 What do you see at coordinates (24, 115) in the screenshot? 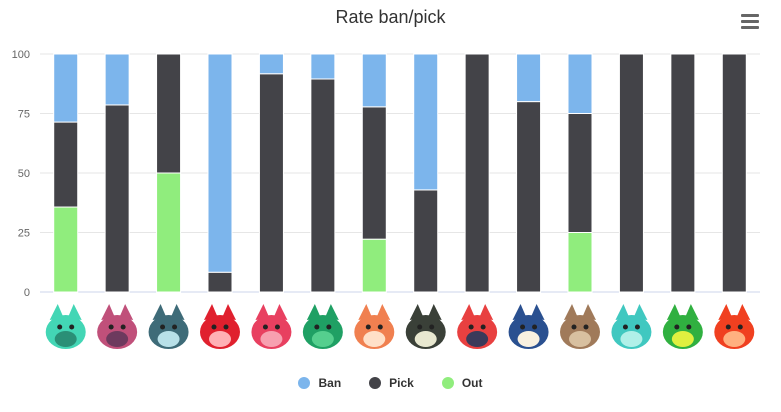
I see `y-tick-label: 75` at bounding box center [24, 115].